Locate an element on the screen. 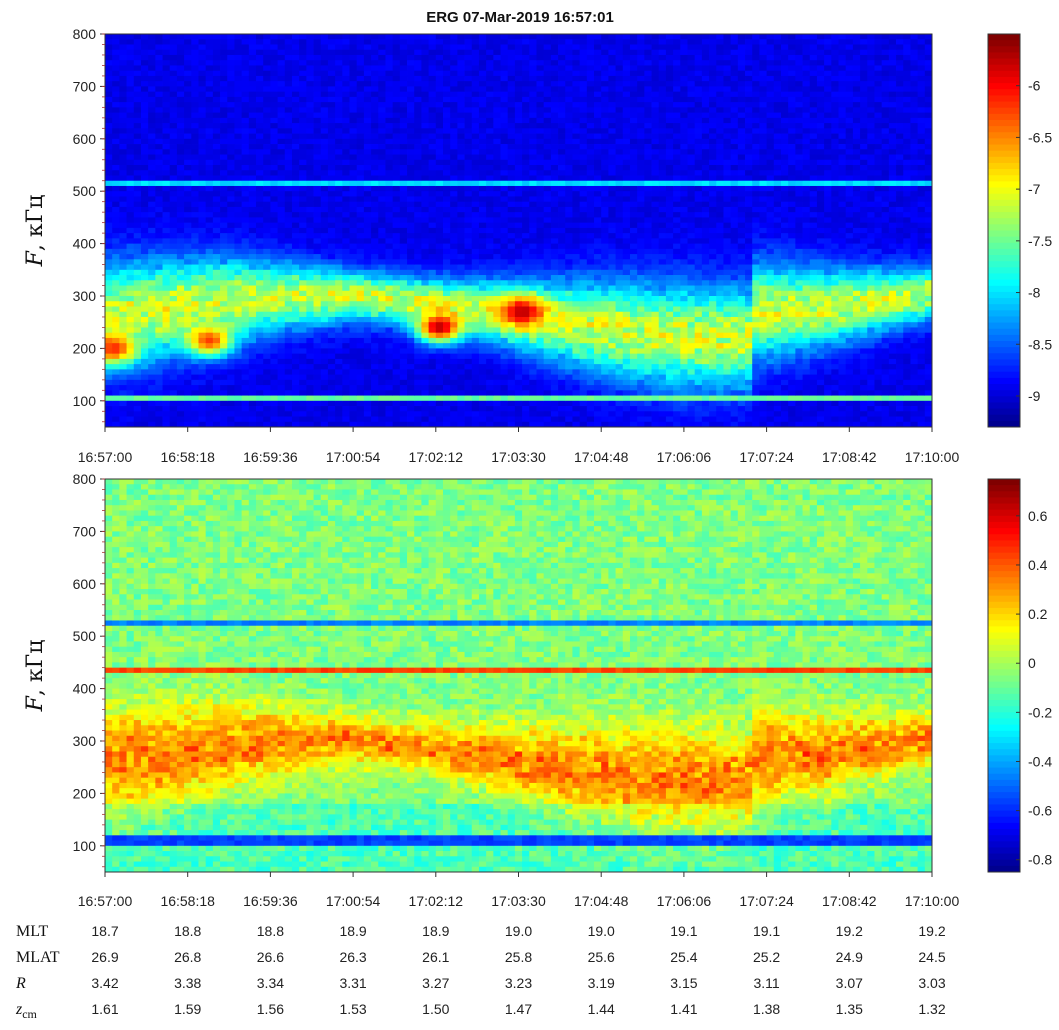 The image size is (1059, 1030). heatmap-cell-1999 is located at coordinates (295, 293).